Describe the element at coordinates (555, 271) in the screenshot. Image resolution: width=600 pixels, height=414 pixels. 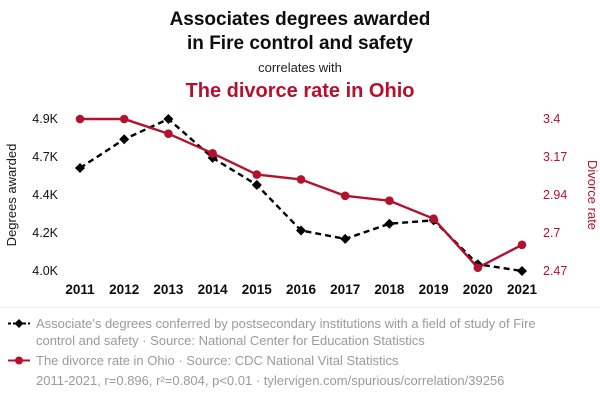
I see `right-axis-tick: 2.47` at that location.